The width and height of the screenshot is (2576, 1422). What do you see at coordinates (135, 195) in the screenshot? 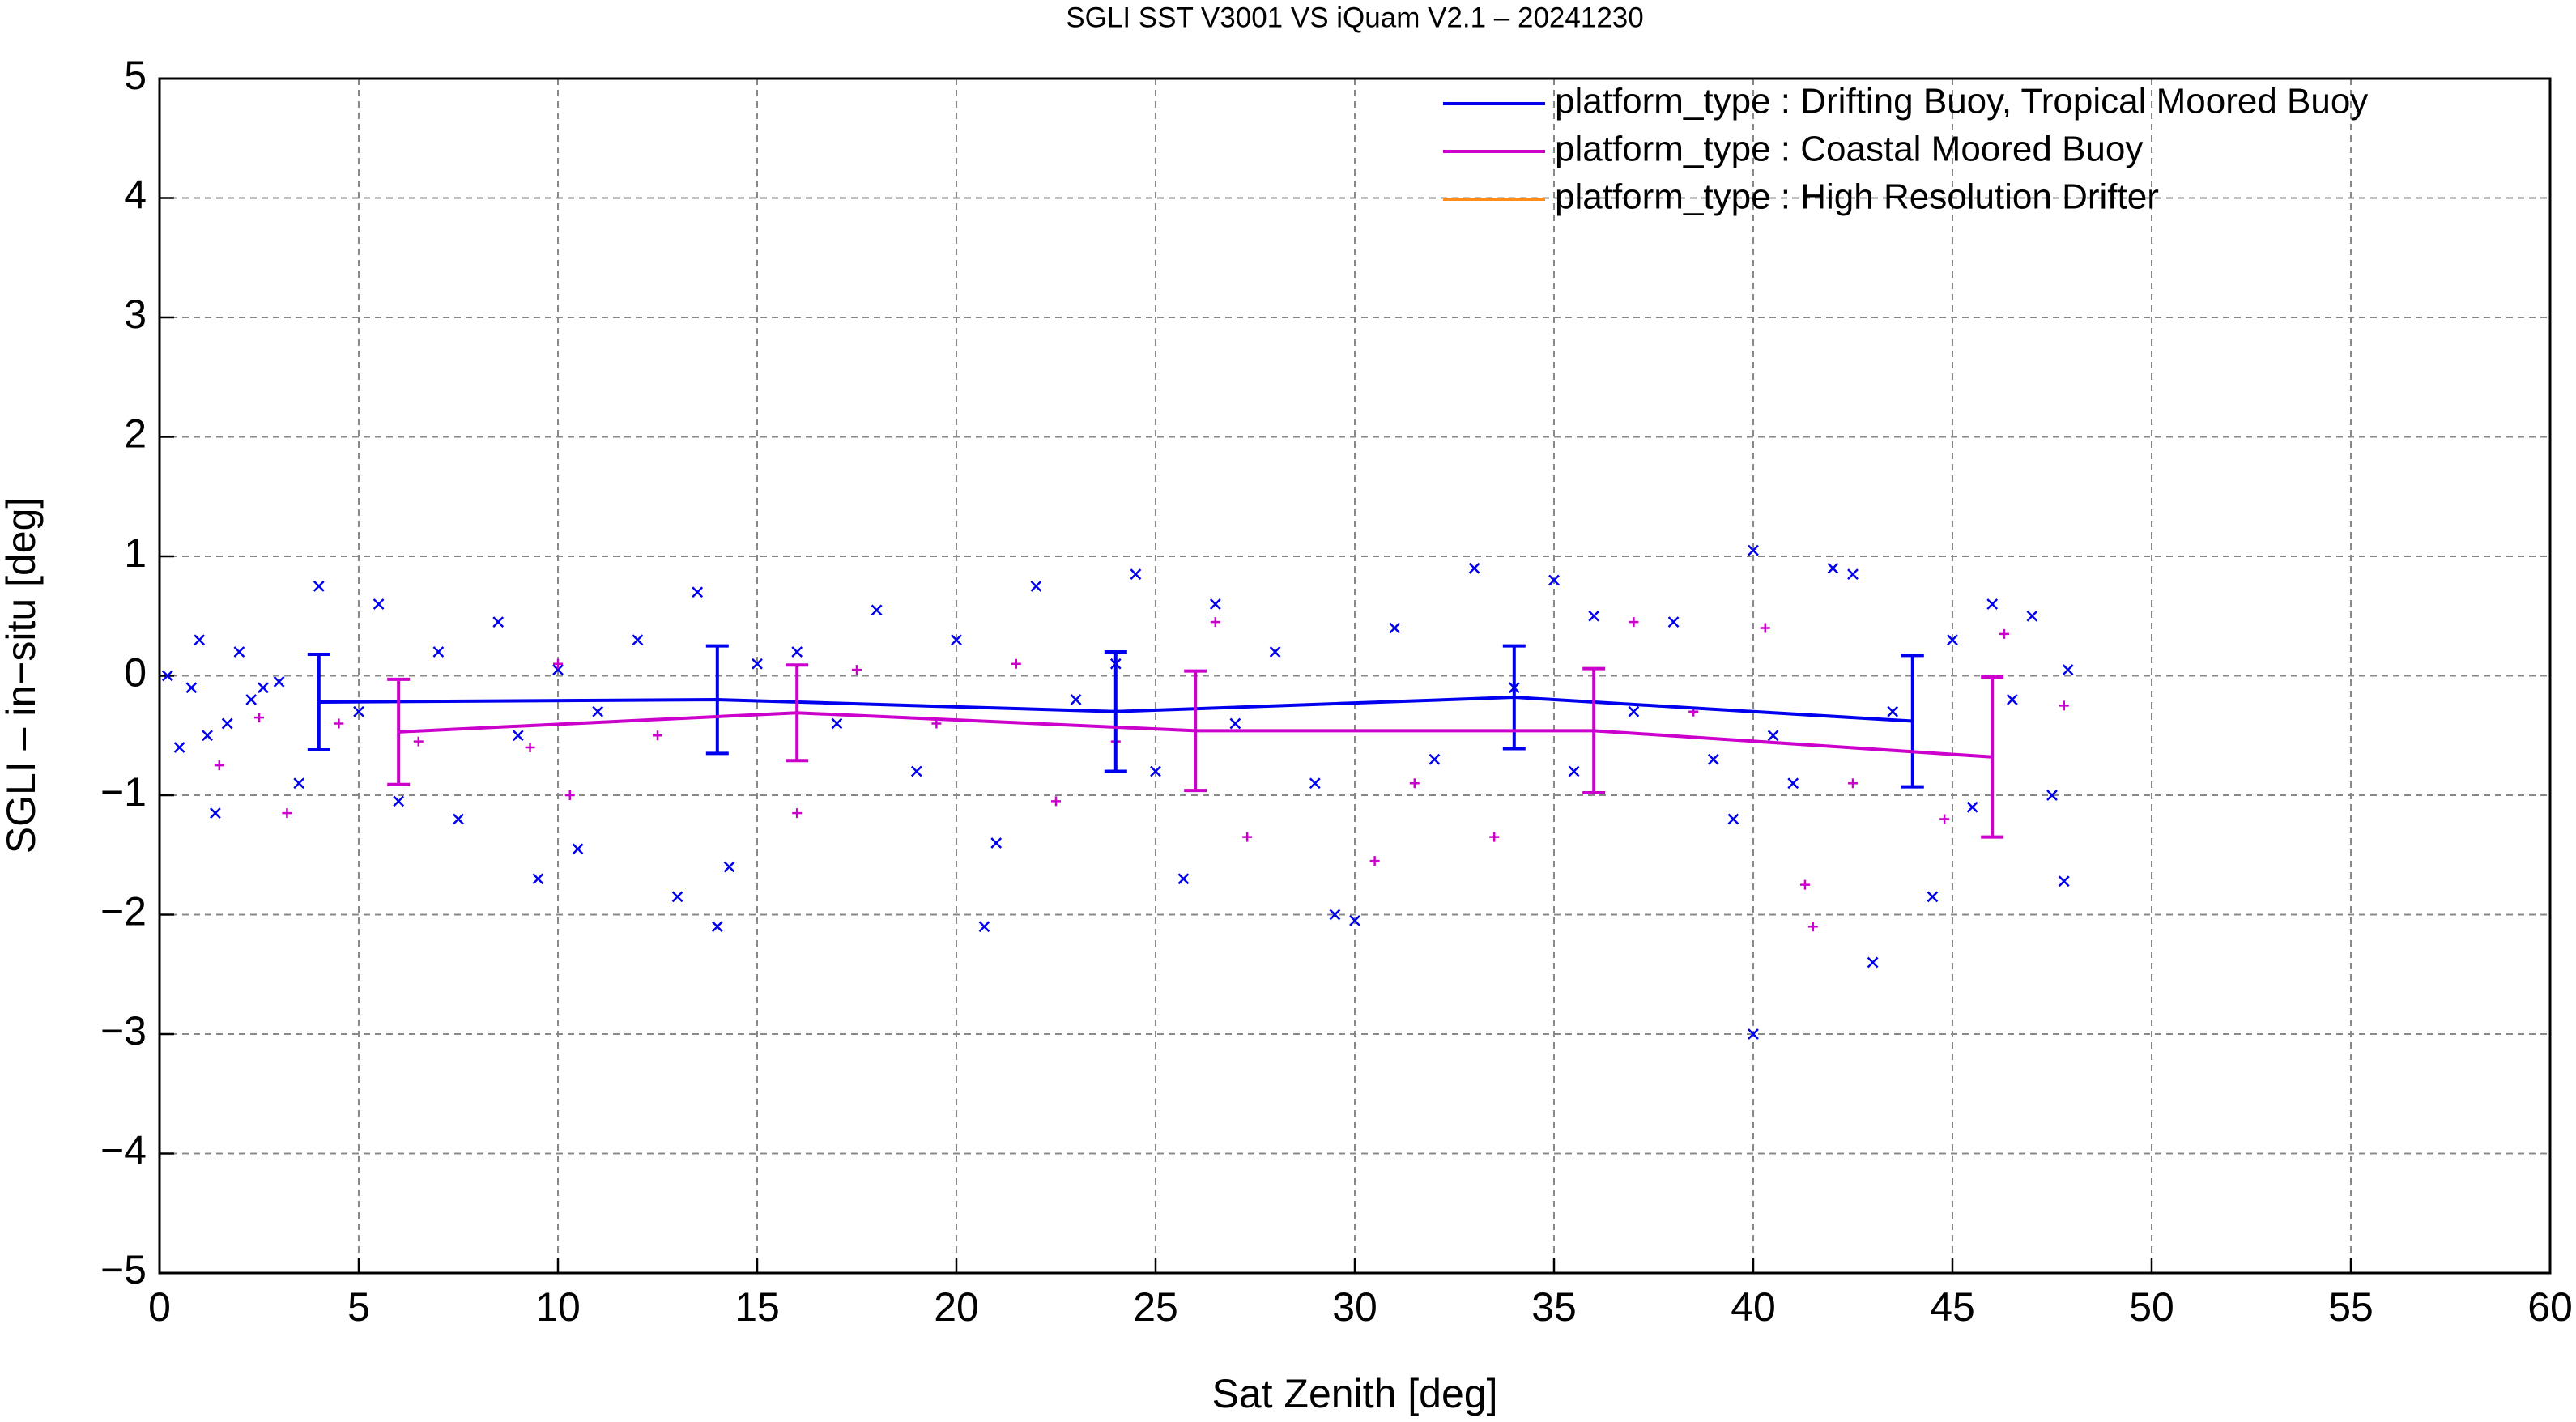
I see `y-tick-label: 4` at bounding box center [135, 195].